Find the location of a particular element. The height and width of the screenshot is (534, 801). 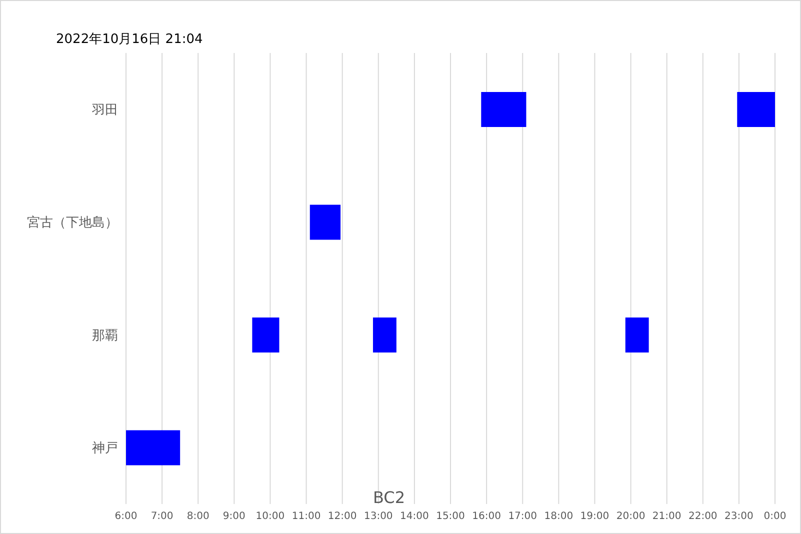

x-tick-label: 18:00 is located at coordinates (559, 516).